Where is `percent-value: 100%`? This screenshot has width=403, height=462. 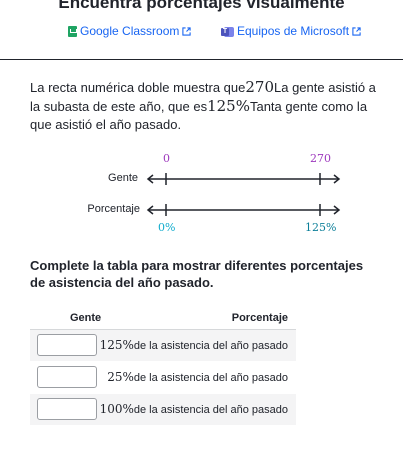 percent-value: 100% is located at coordinates (116, 409).